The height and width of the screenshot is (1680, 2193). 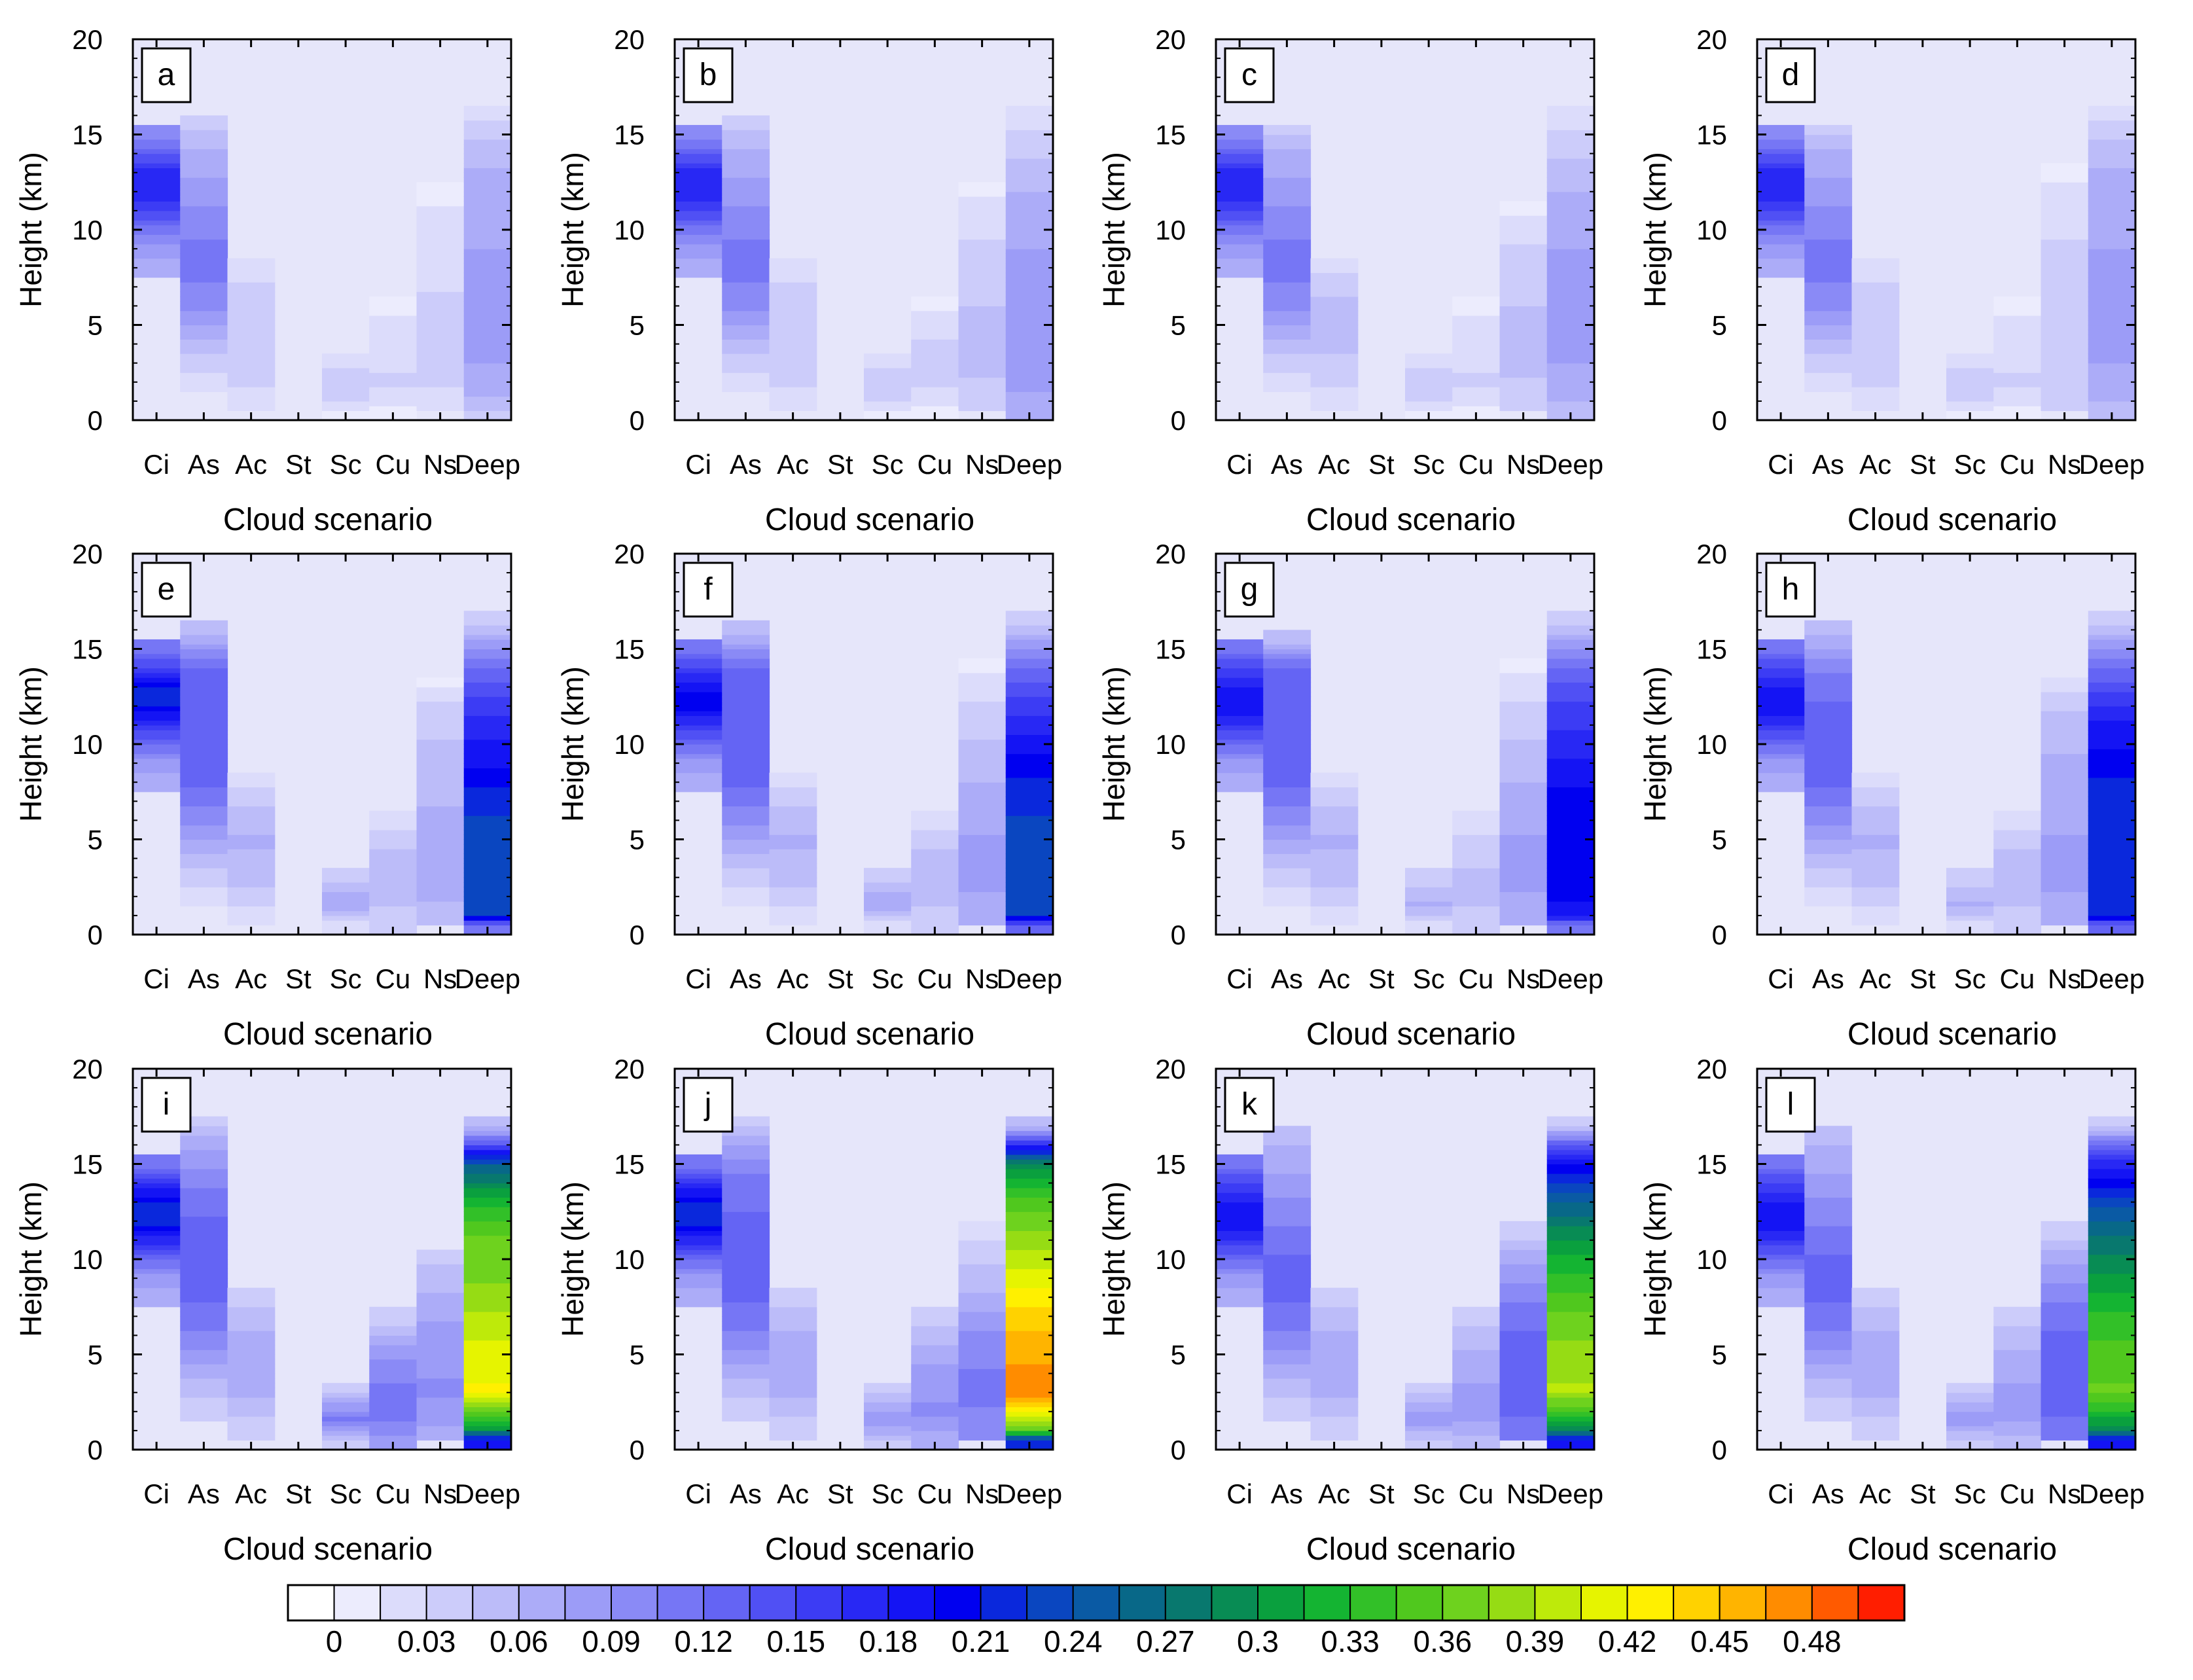 What do you see at coordinates (1287, 258) in the screenshot?
I see `column-as` at bounding box center [1287, 258].